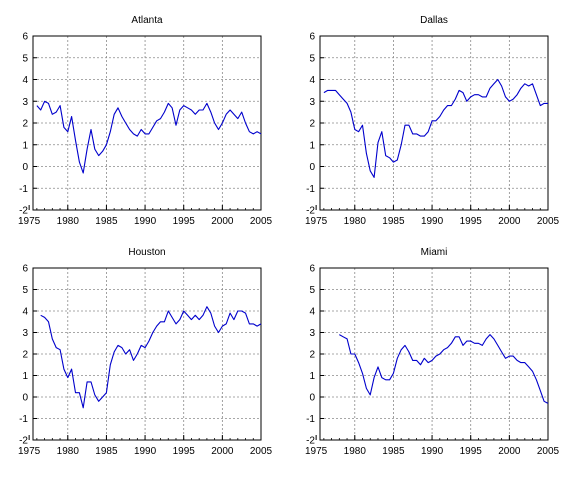  I want to click on chart-title: Miami, so click(434, 252).